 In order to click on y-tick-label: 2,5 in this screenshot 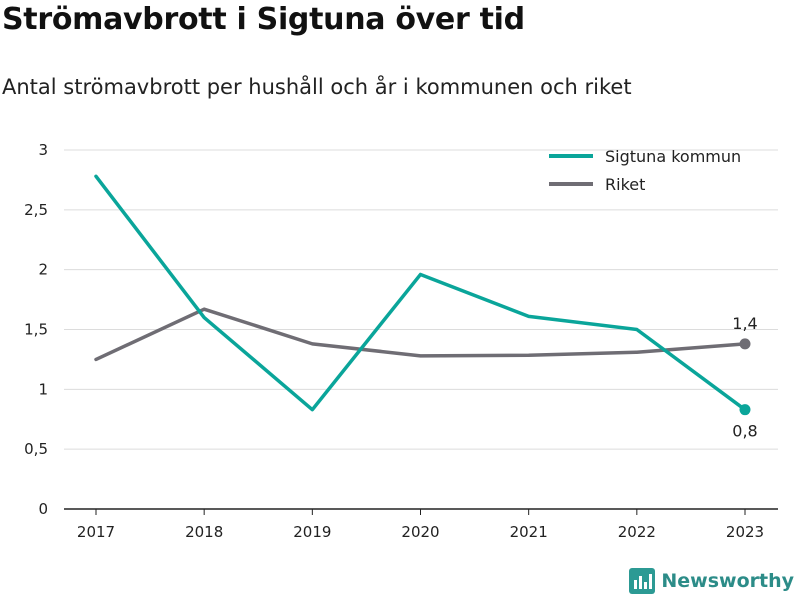, I will do `click(36, 210)`.